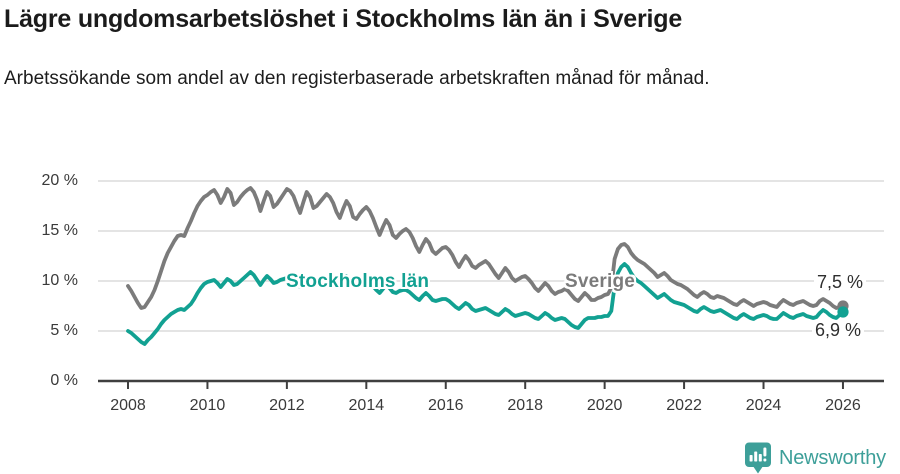 The image size is (900, 474). I want to click on x-tick-label: 2024, so click(763, 405).